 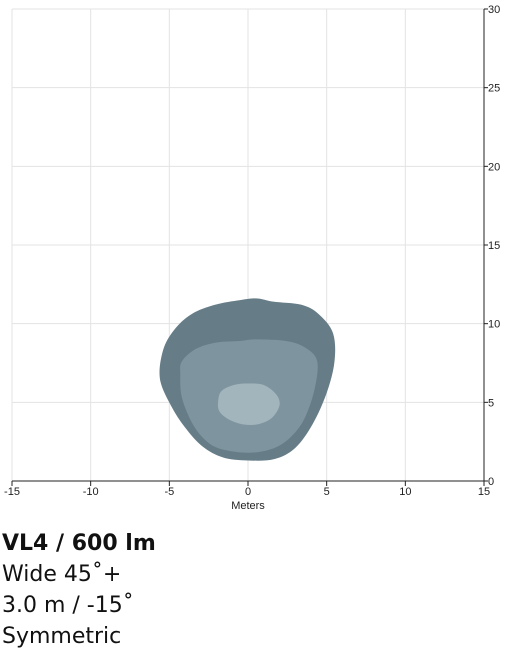 What do you see at coordinates (169, 492) in the screenshot?
I see `x-tick-label-2: -5` at bounding box center [169, 492].